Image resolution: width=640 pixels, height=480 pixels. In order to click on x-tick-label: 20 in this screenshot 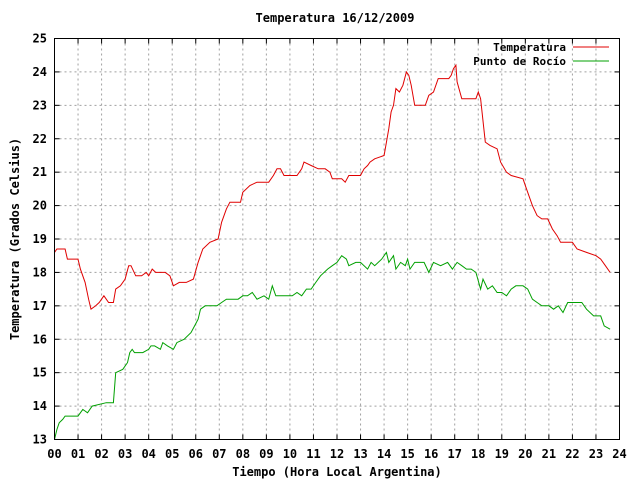, I will do `click(525, 454)`.